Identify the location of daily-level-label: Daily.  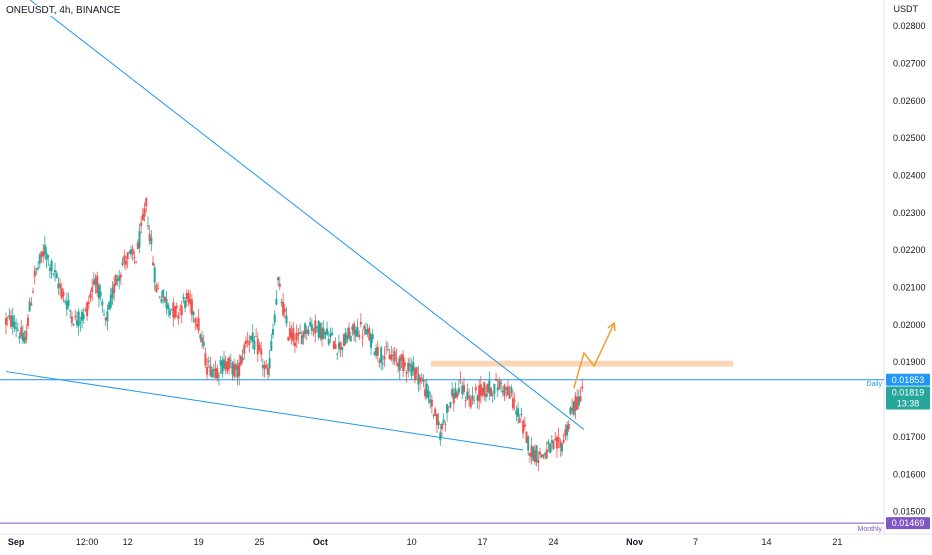
(874, 384).